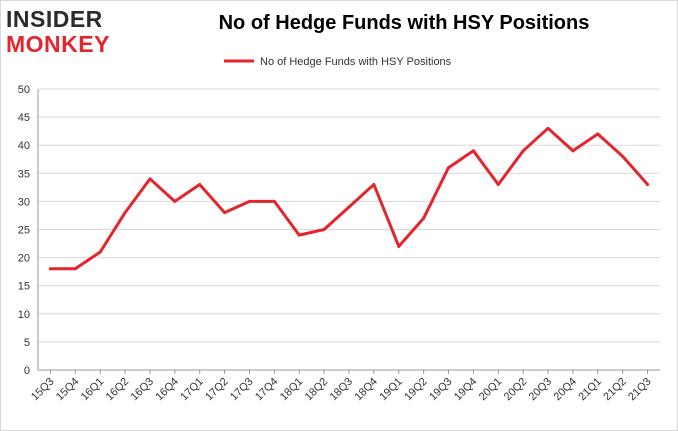  Describe the element at coordinates (43, 390) in the screenshot. I see `x-tick-label: 15Q3` at that location.